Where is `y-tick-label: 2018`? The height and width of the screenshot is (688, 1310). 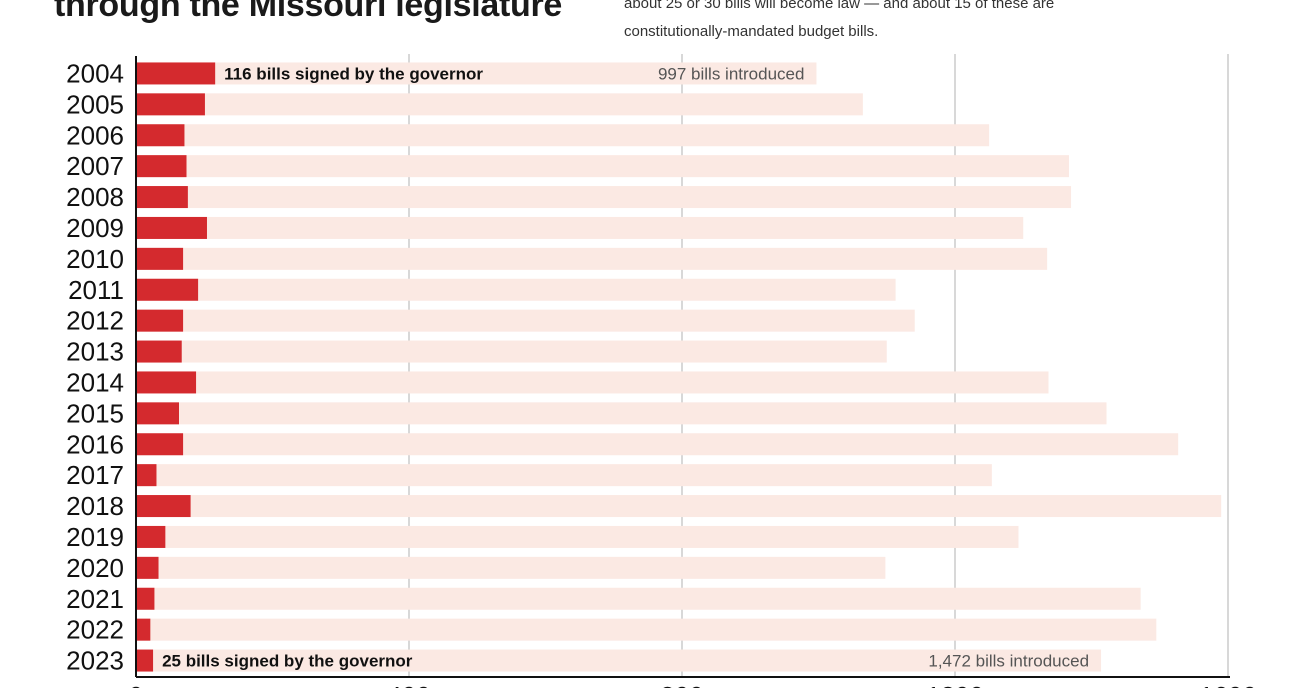
y-tick-label: 2018 is located at coordinates (95, 506).